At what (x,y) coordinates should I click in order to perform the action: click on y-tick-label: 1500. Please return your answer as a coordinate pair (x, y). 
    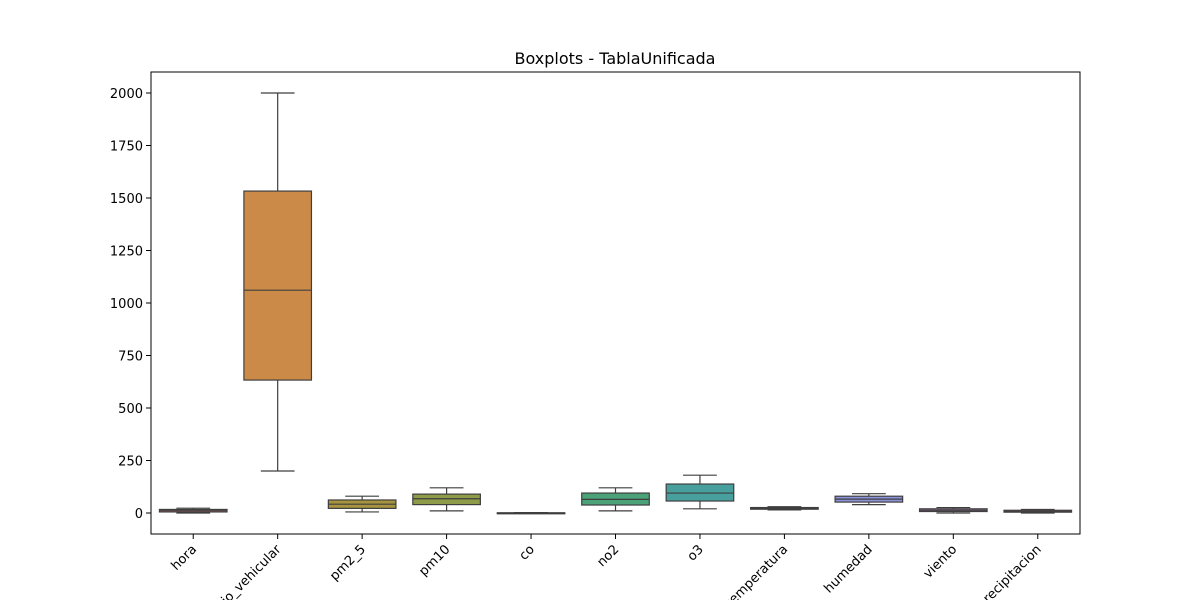
    Looking at the image, I should click on (126, 199).